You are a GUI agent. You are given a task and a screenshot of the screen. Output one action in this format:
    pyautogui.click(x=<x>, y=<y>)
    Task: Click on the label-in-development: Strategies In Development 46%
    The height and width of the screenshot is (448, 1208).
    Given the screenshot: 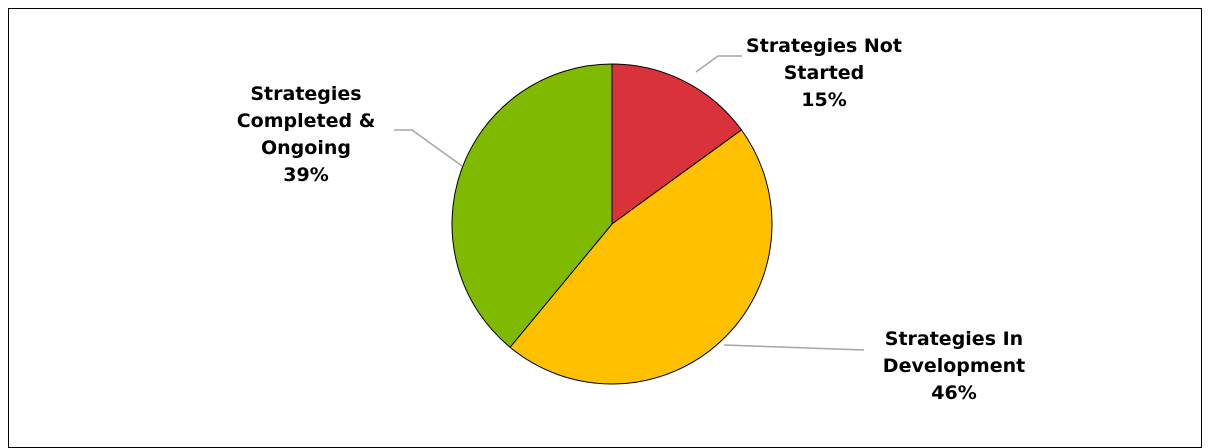 What is the action you would take?
    pyautogui.click(x=954, y=366)
    